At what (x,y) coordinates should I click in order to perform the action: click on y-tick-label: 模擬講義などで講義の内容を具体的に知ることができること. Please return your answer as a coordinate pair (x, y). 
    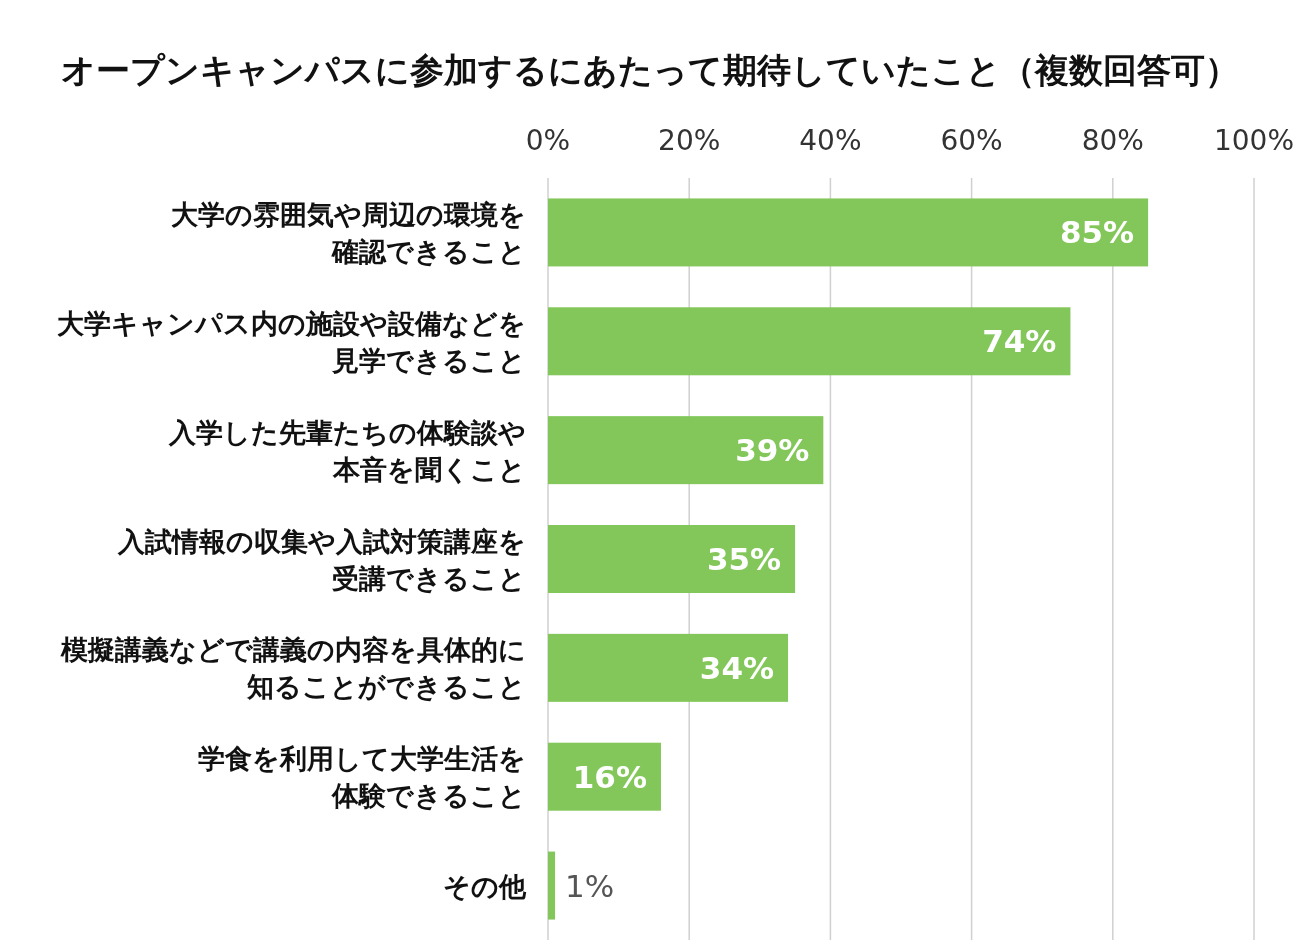
    Looking at the image, I should click on (293, 668).